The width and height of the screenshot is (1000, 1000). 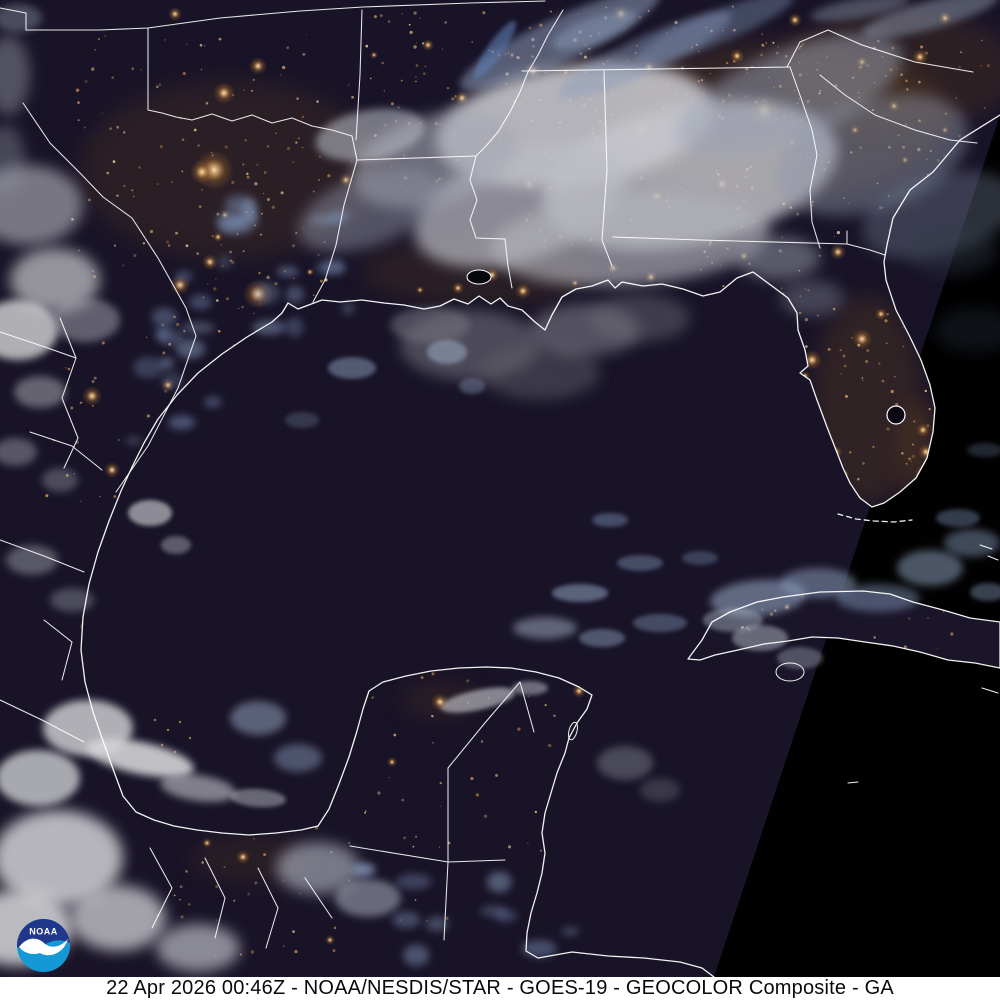 What do you see at coordinates (479, 277) in the screenshot?
I see `lake-pontchartrain` at bounding box center [479, 277].